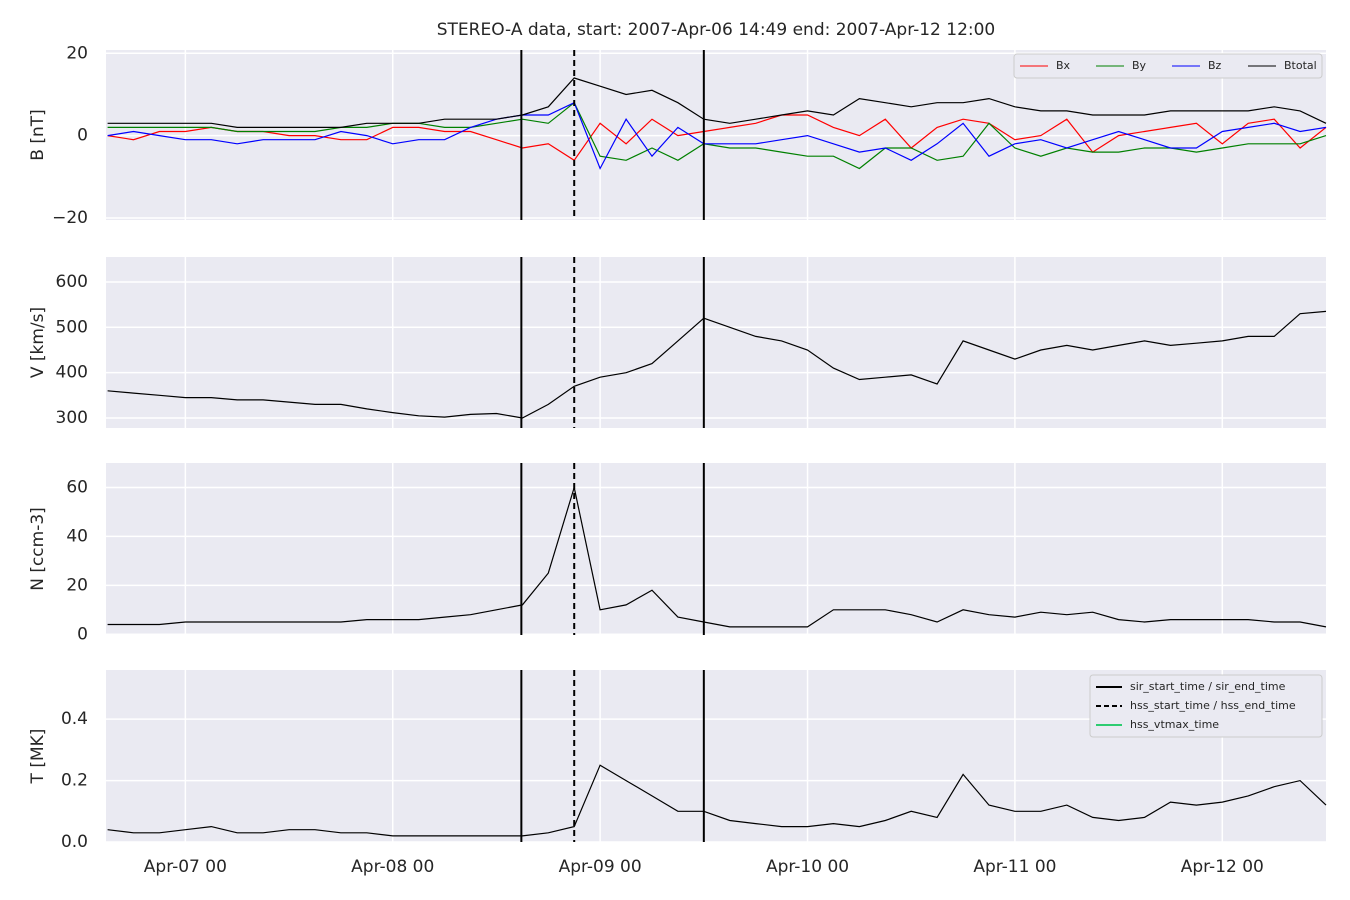  I want to click on y-tick-label: 300, so click(72, 418).